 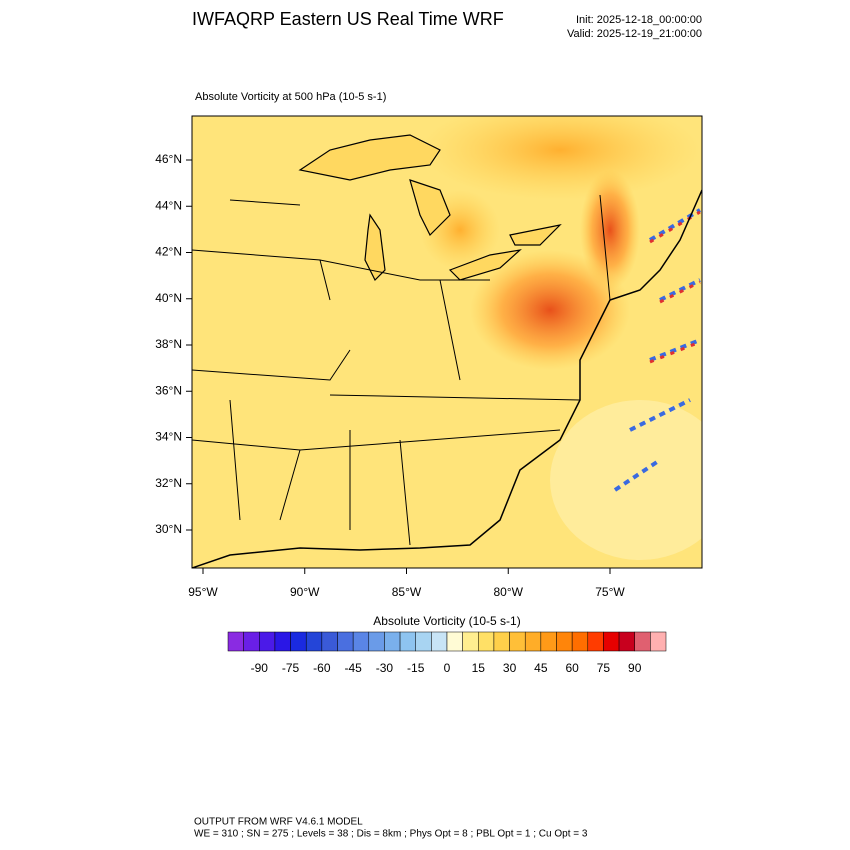 What do you see at coordinates (168, 252) in the screenshot?
I see `lat-label: 42°N` at bounding box center [168, 252].